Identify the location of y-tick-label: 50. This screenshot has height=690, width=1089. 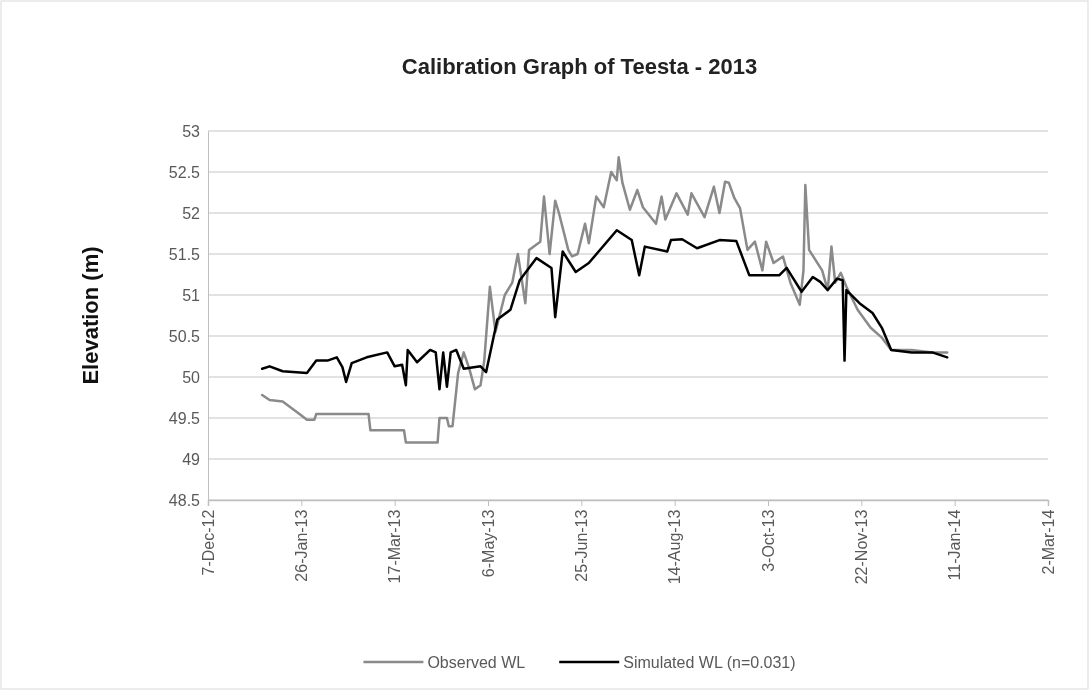
(191, 377).